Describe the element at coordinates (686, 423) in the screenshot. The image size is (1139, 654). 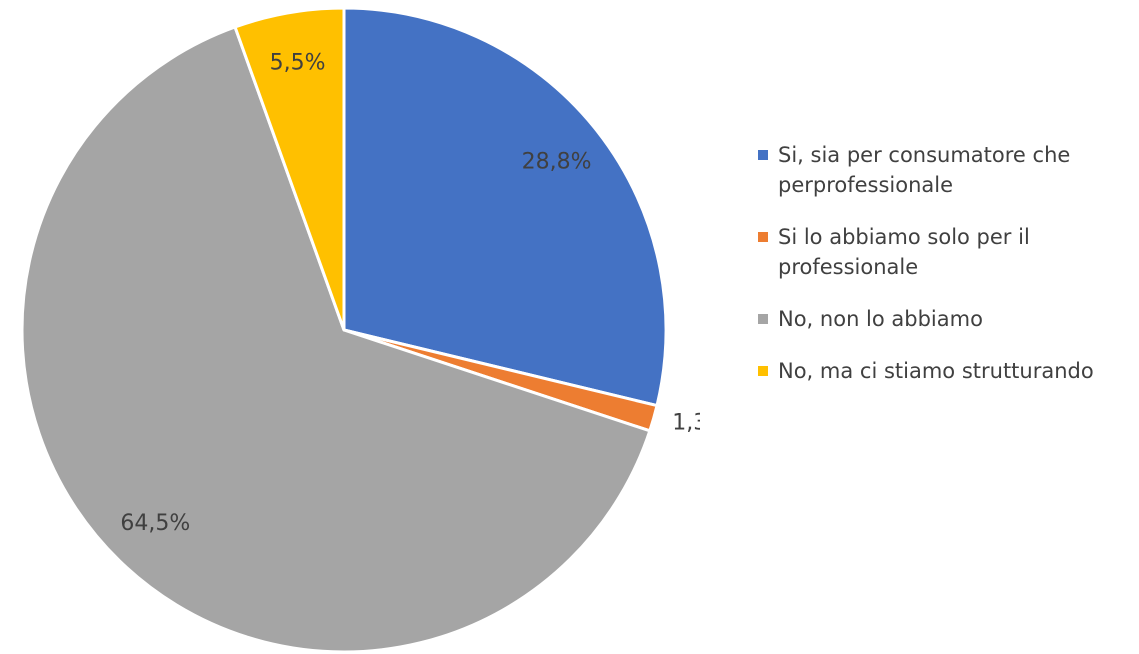
I see `data-label: 1,3%` at that location.